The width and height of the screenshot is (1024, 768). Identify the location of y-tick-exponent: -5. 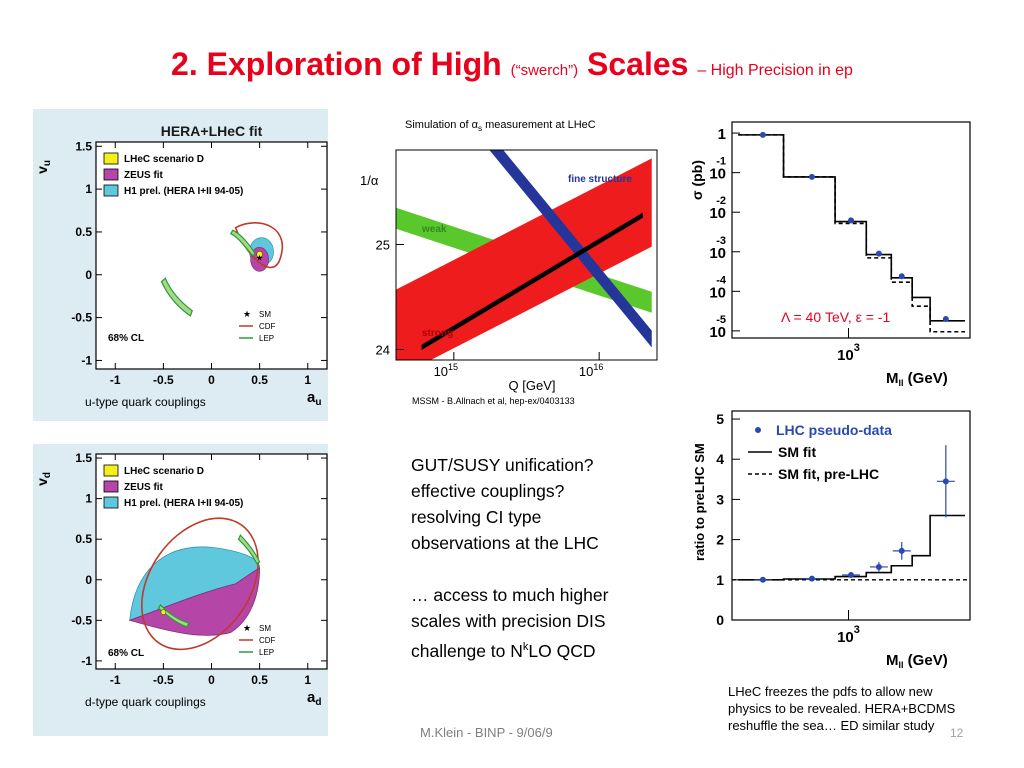
(721, 320).